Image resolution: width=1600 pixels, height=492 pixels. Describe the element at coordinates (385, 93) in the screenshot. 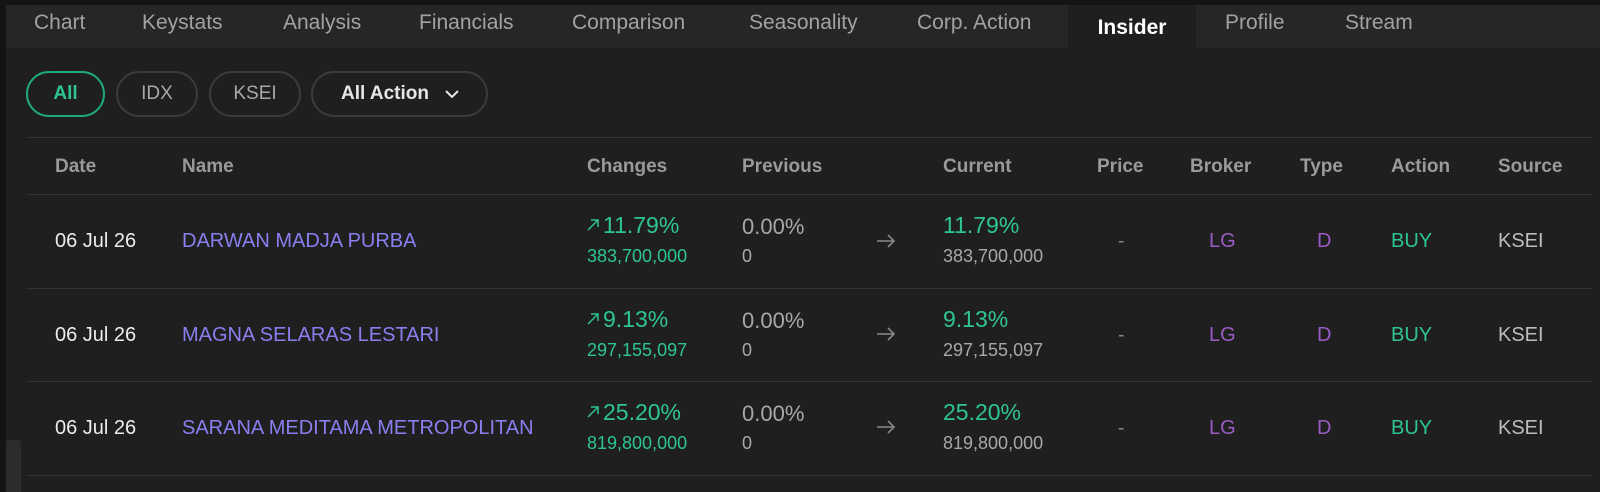

I see `action-filter-label: All Action` at that location.